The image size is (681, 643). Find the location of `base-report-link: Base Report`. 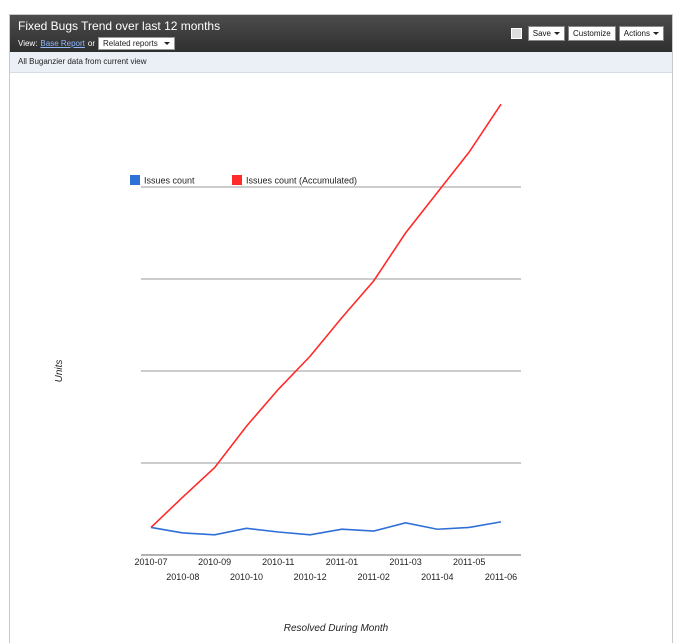

base-report-link: Base Report is located at coordinates (62, 43).